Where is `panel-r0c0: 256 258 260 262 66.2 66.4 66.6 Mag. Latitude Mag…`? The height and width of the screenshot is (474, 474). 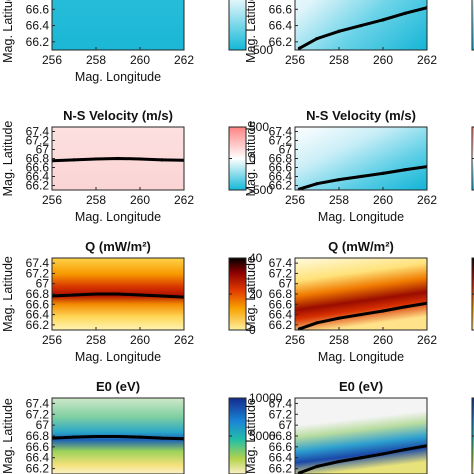 panel-r0c0: 256 258 260 262 66.2 66.4 66.6 Mag. Latitude Mag… is located at coordinates (137, 42).